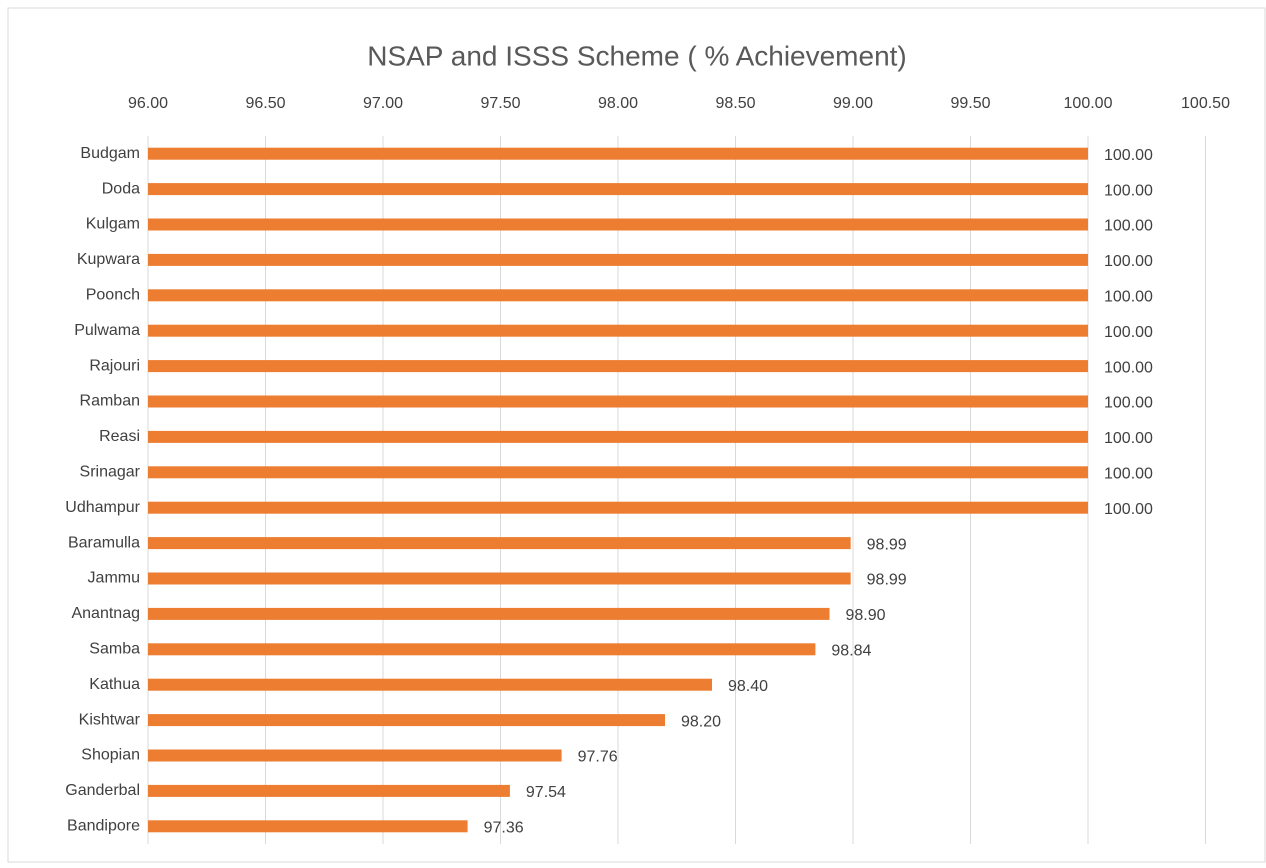  What do you see at coordinates (701, 721) in the screenshot?
I see `value-label: 98.20` at bounding box center [701, 721].